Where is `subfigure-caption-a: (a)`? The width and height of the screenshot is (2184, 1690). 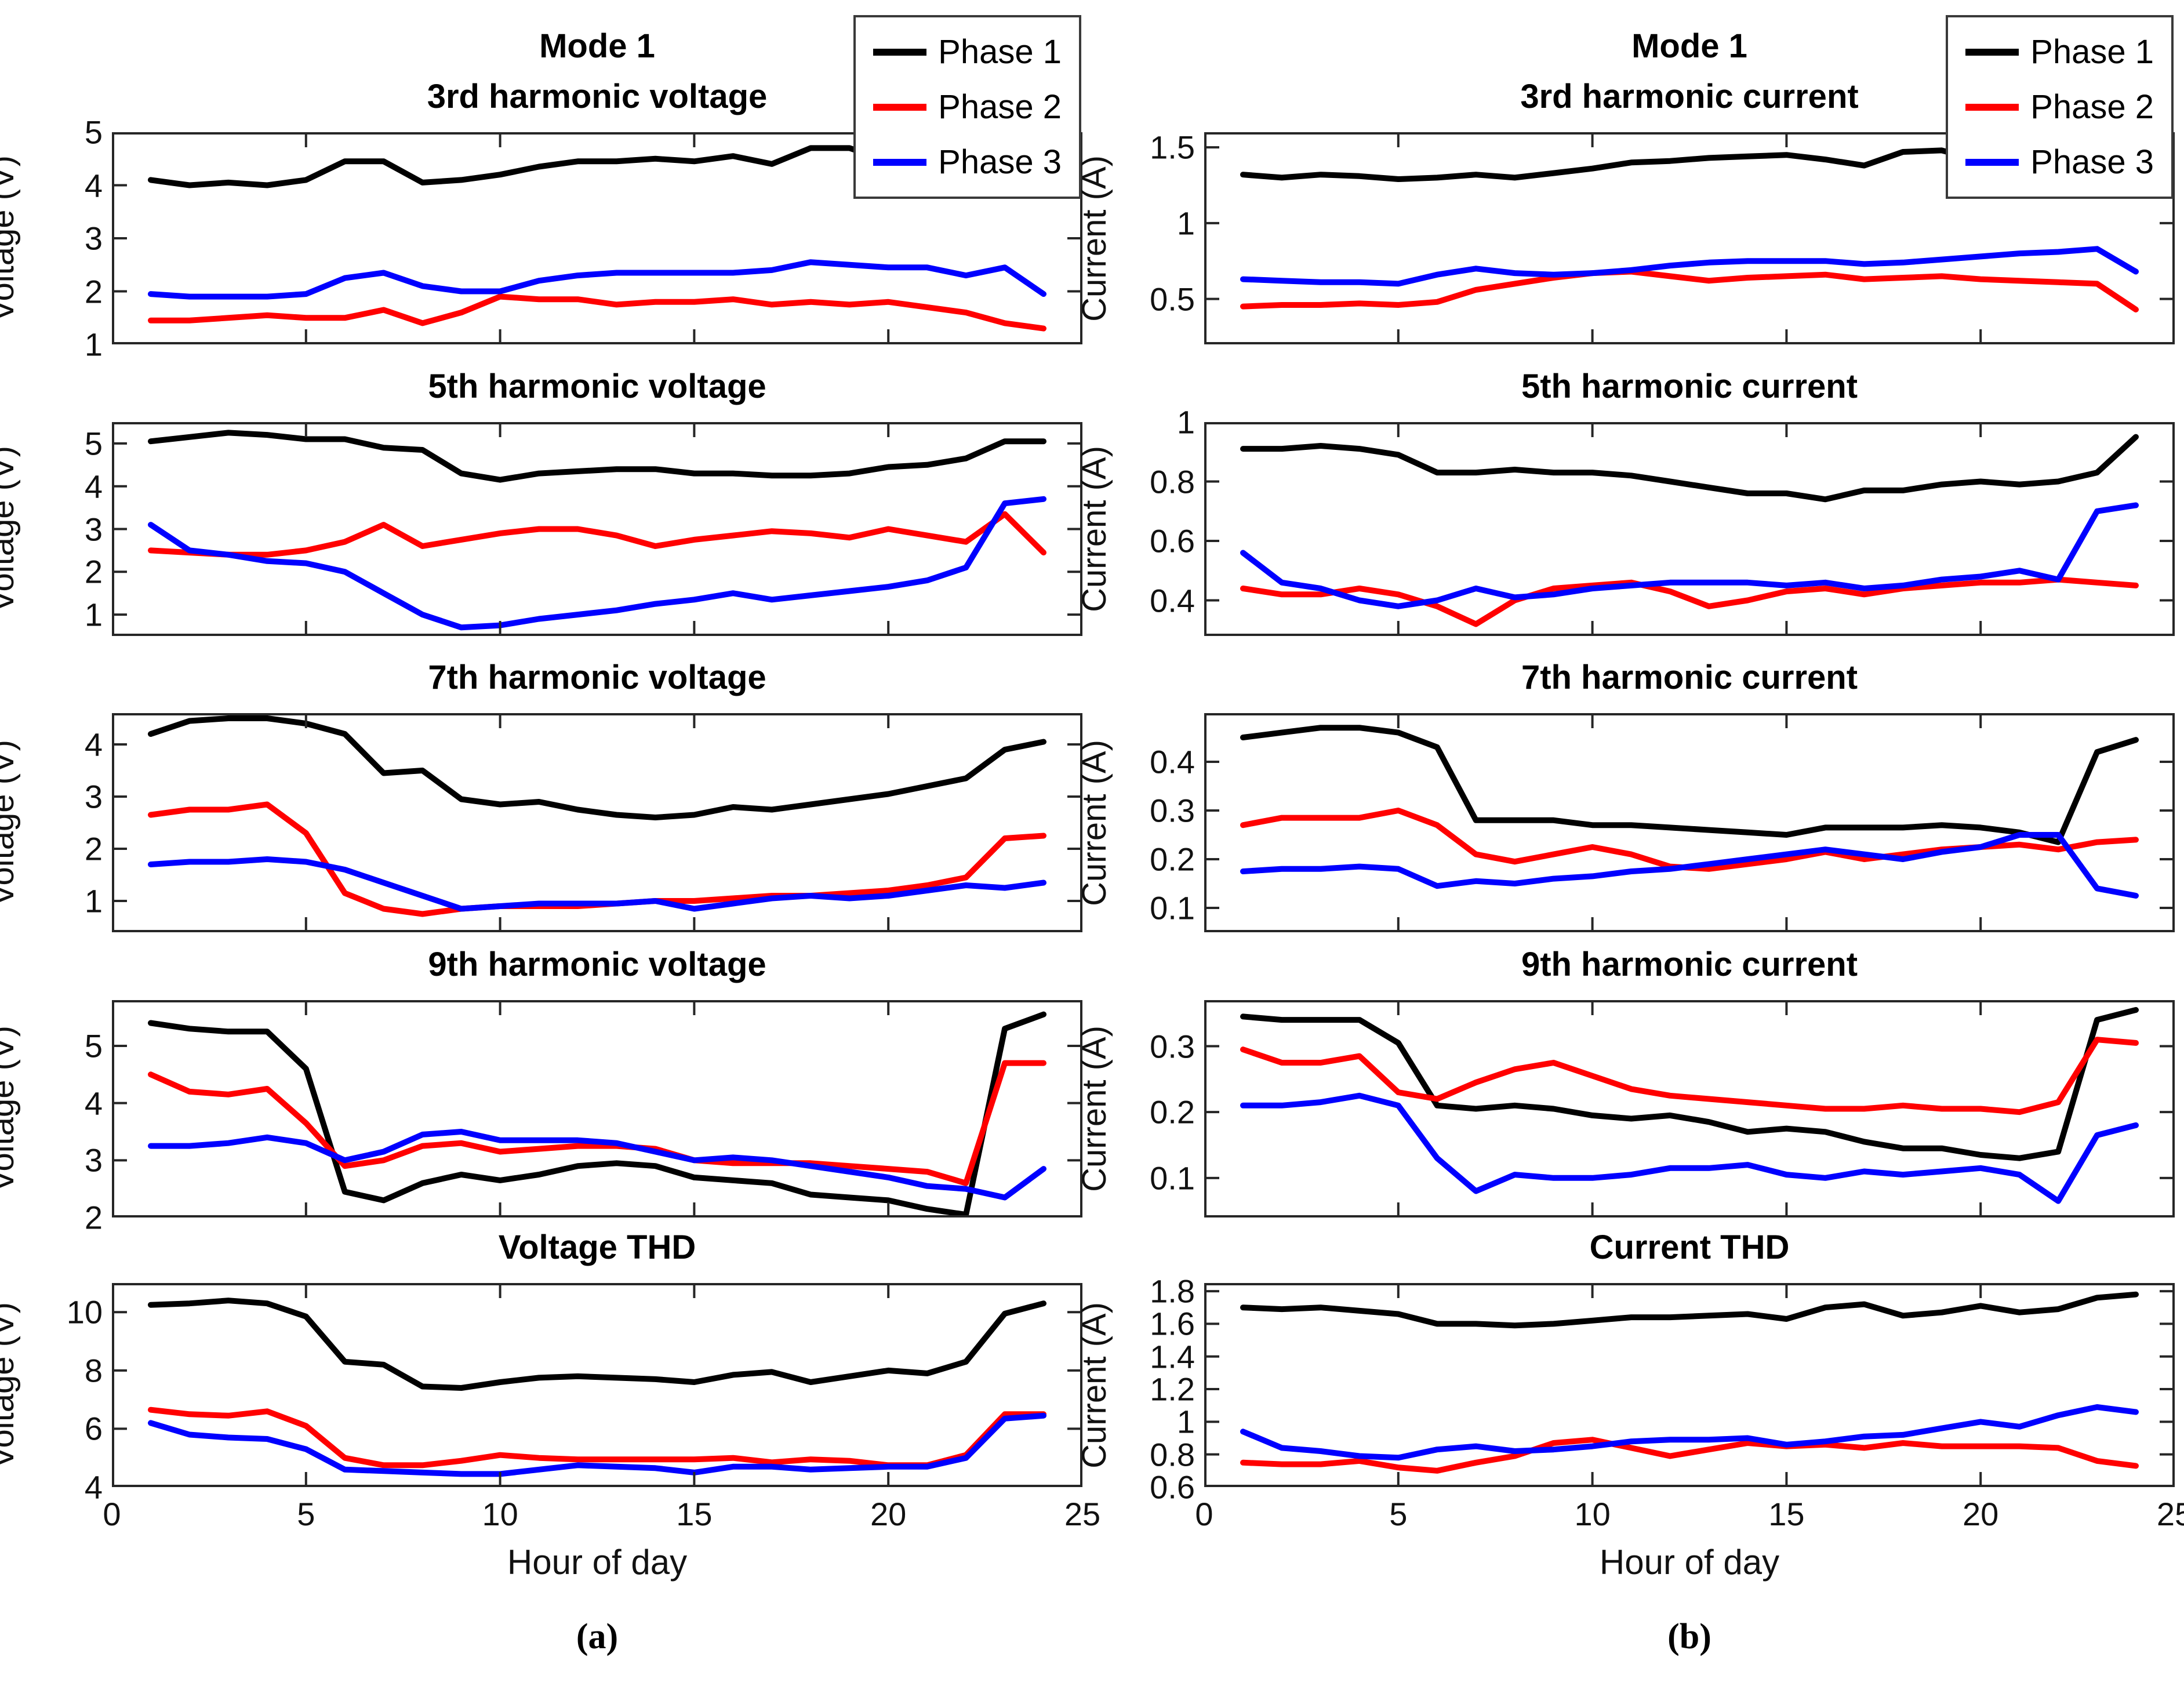 subfigure-caption-a: (a) is located at coordinates (597, 1636).